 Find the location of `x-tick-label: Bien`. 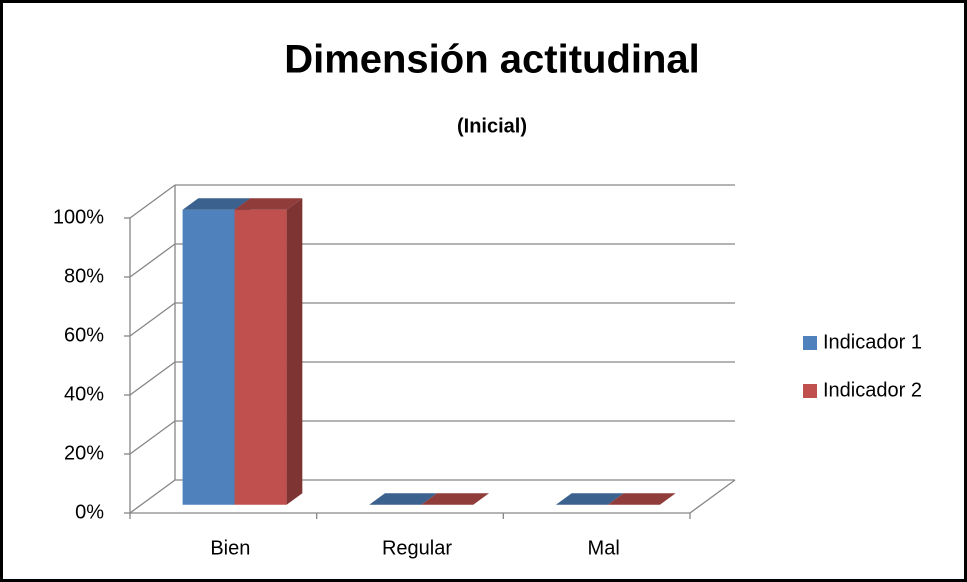

x-tick-label: Bien is located at coordinates (230, 548).